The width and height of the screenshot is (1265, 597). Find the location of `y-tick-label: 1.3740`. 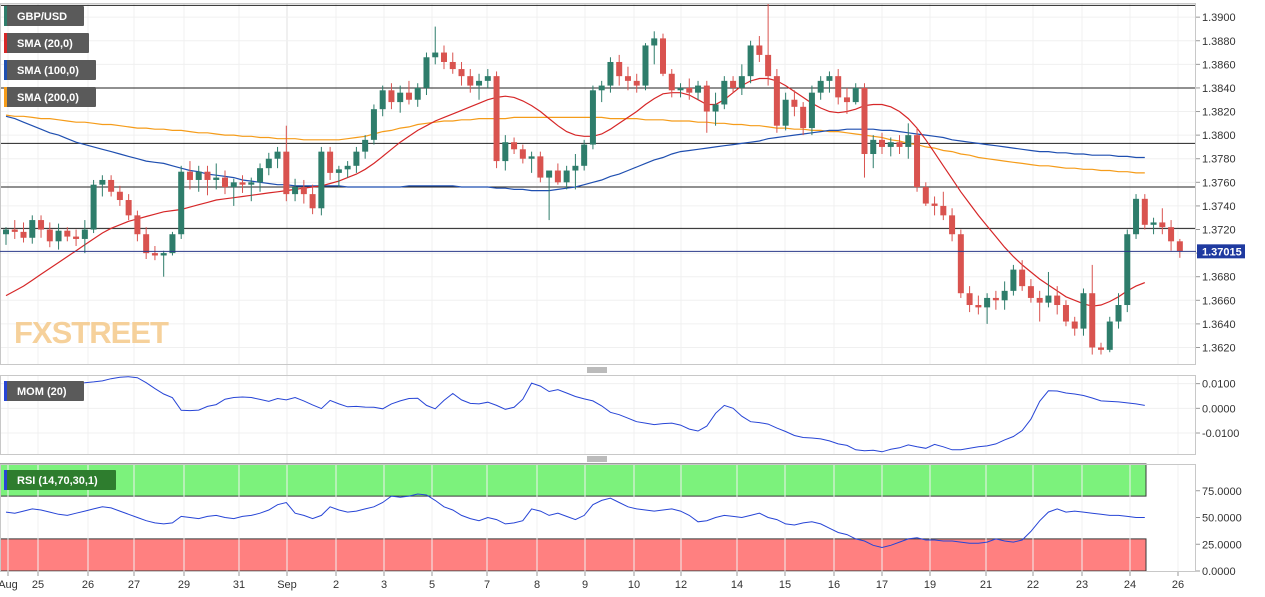

y-tick-label: 1.3740 is located at coordinates (1219, 207).